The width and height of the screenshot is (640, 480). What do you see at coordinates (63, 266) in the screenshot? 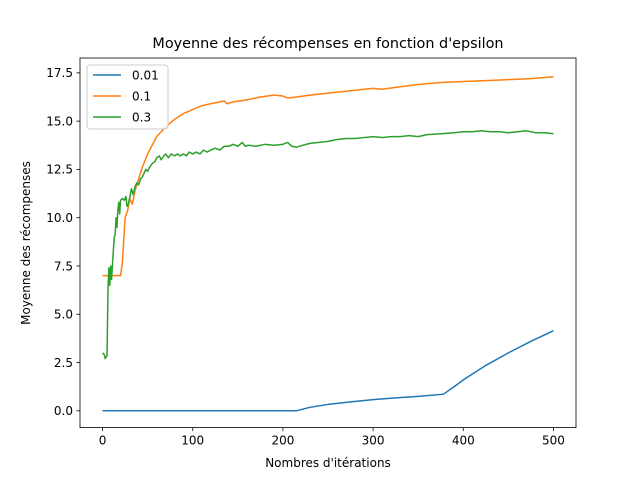
I see `y-tick-label: 7.5` at bounding box center [63, 266].